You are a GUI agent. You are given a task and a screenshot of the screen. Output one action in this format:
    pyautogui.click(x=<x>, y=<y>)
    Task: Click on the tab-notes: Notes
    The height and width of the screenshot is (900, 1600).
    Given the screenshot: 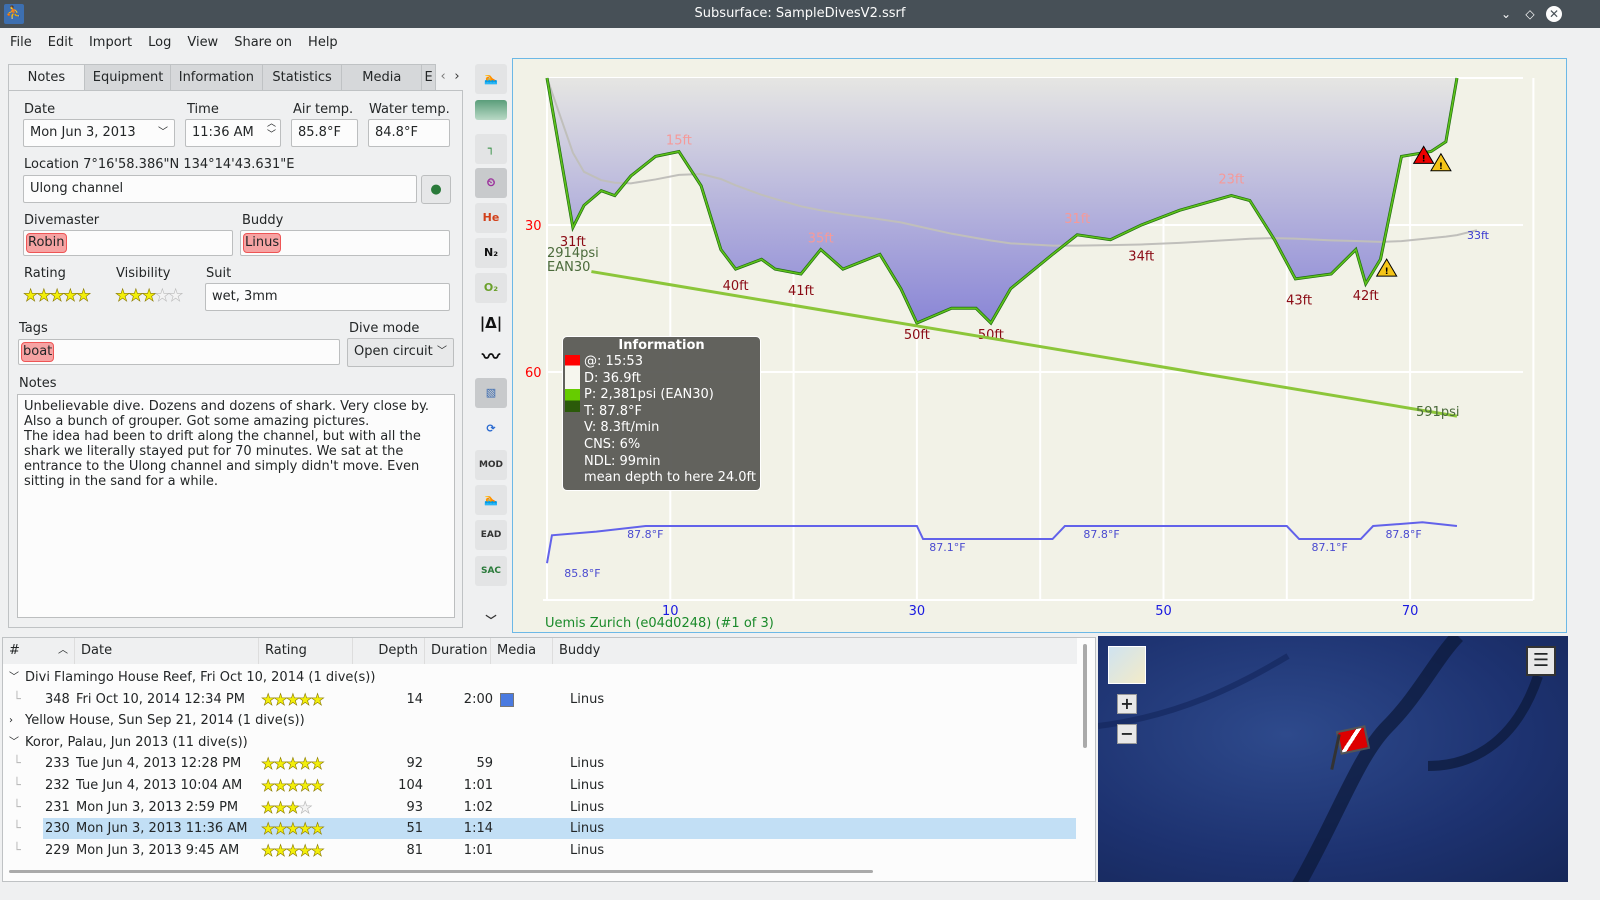 What is the action you would take?
    pyautogui.click(x=46, y=77)
    